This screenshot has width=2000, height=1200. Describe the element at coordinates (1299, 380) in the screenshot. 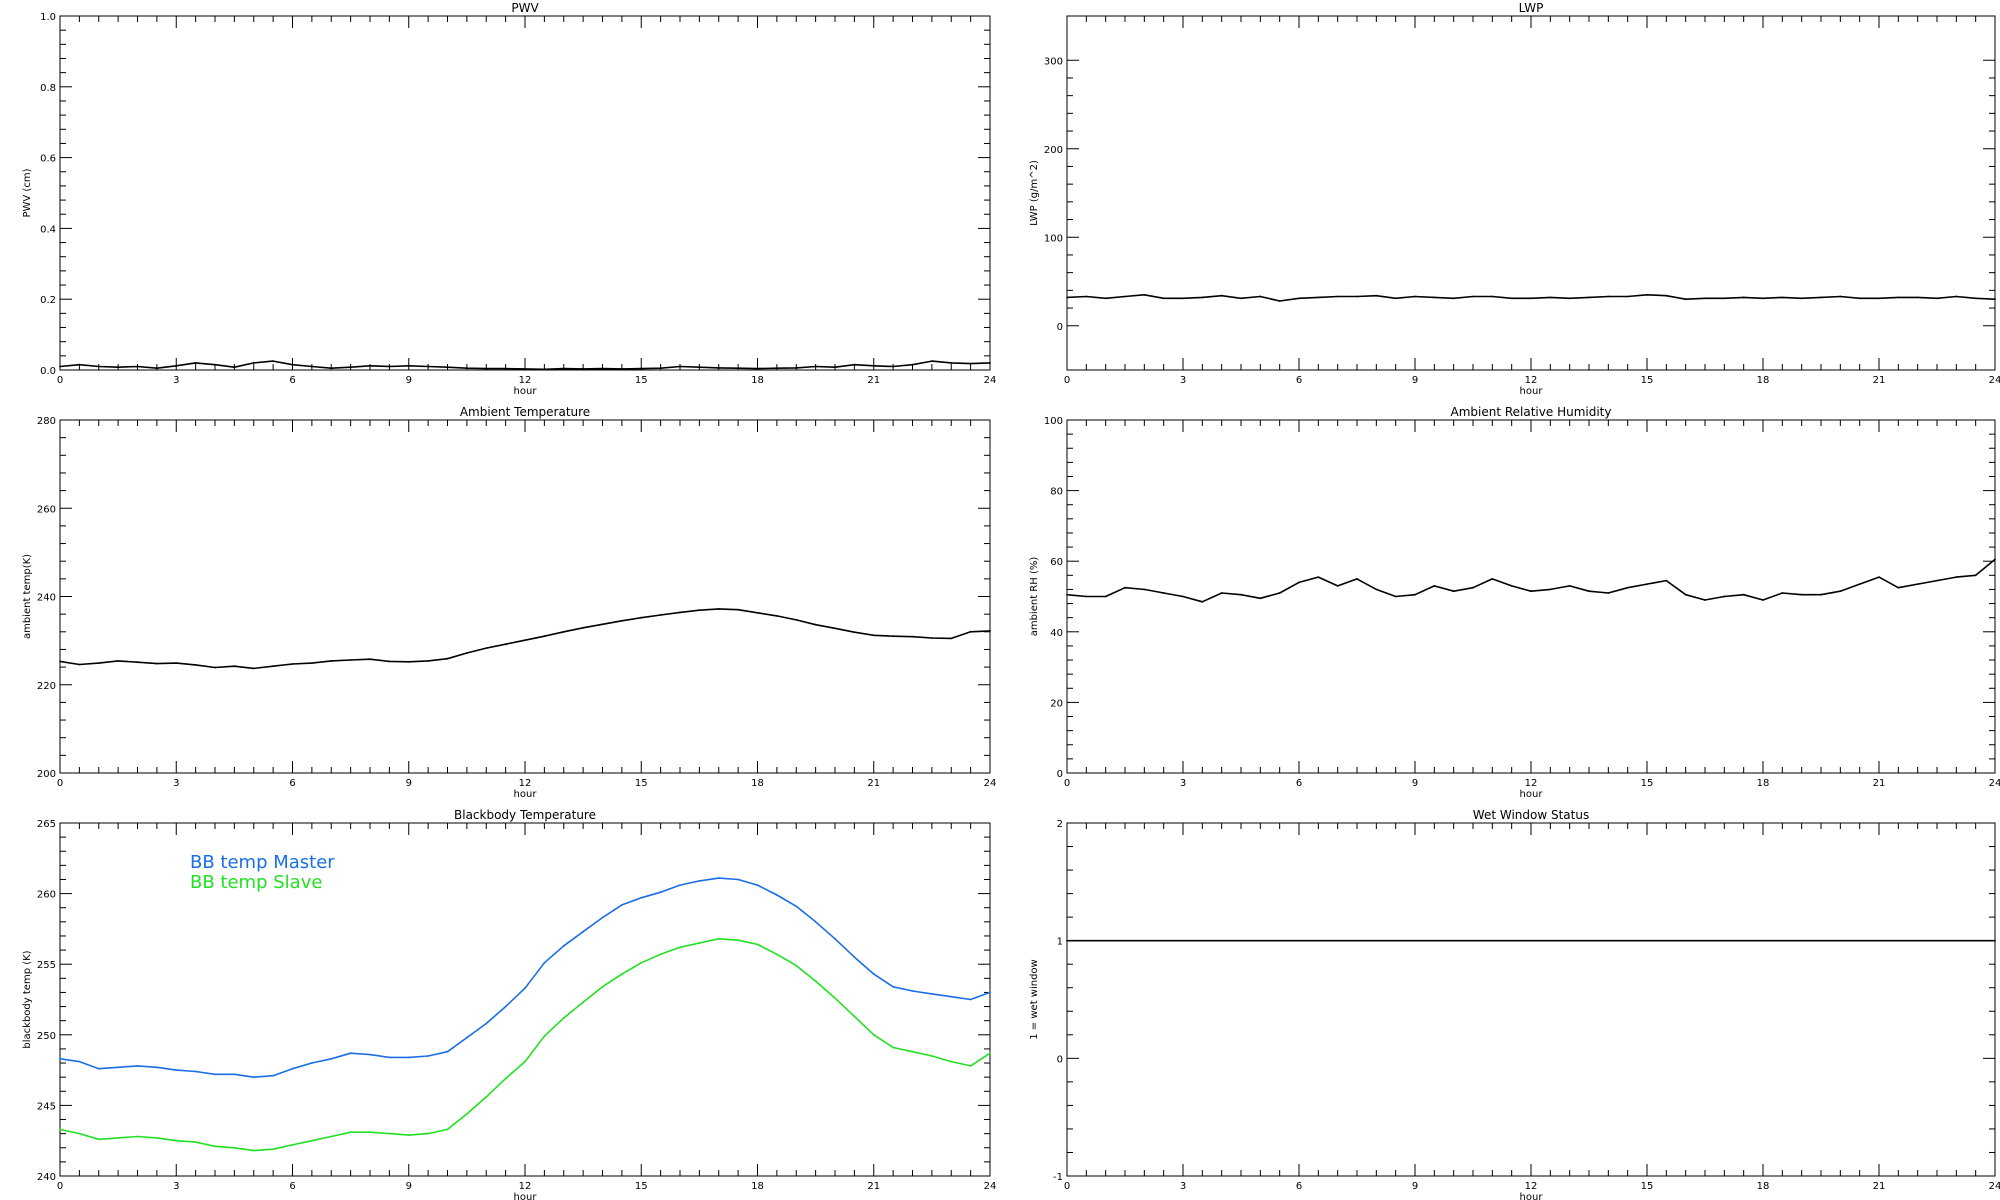

I see `lwp-xtick-label: 6` at that location.